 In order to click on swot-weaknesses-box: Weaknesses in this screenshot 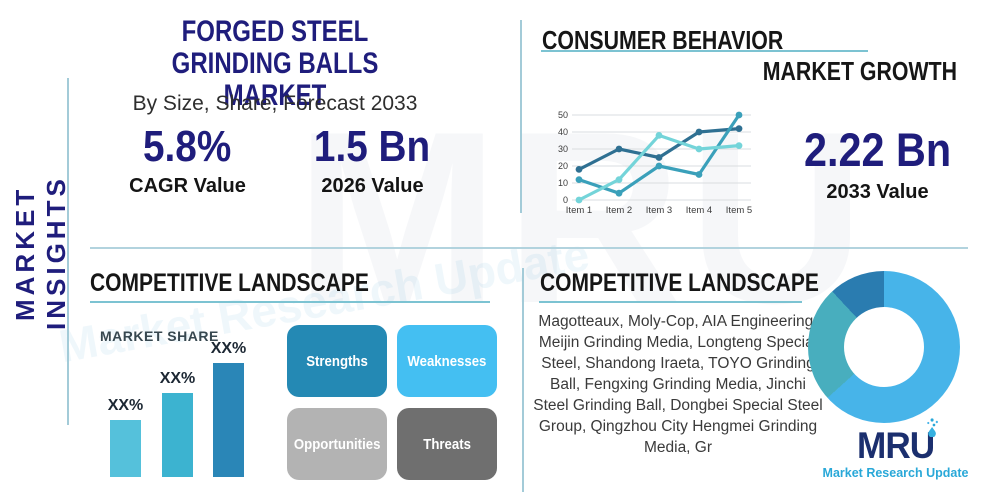, I will do `click(447, 361)`.